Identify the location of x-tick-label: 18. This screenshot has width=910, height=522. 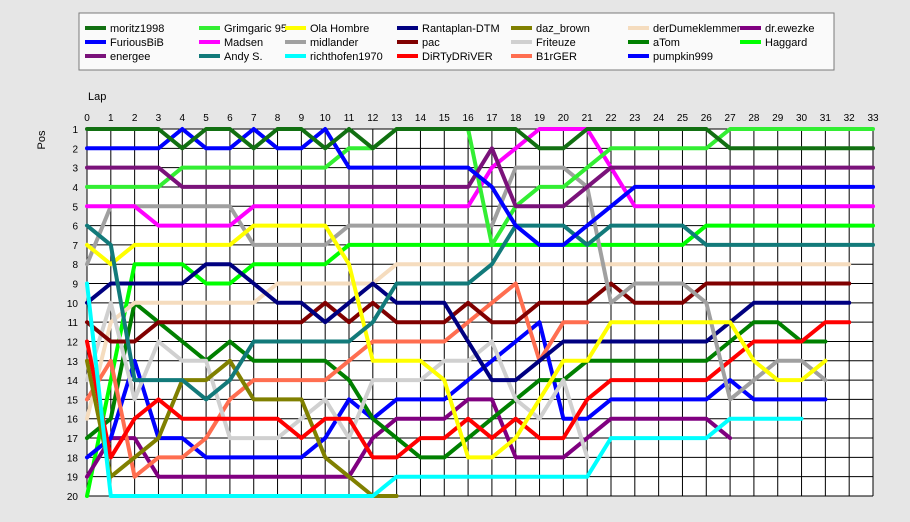
(516, 118).